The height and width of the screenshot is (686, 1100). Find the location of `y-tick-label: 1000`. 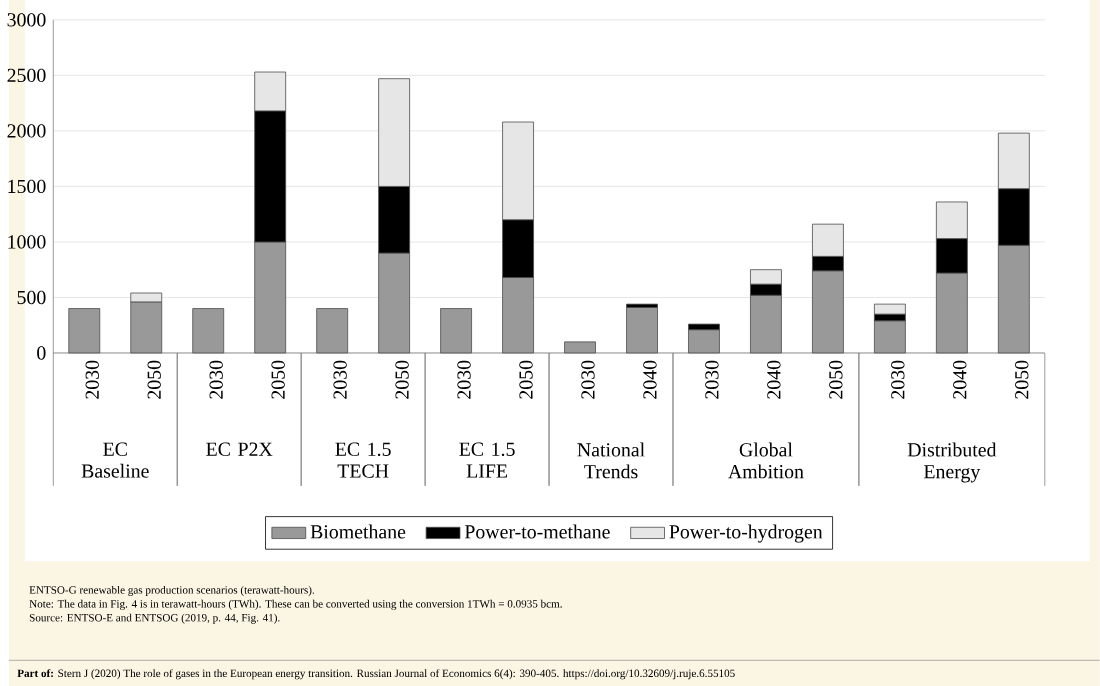

y-tick-label: 1000 is located at coordinates (27, 242).